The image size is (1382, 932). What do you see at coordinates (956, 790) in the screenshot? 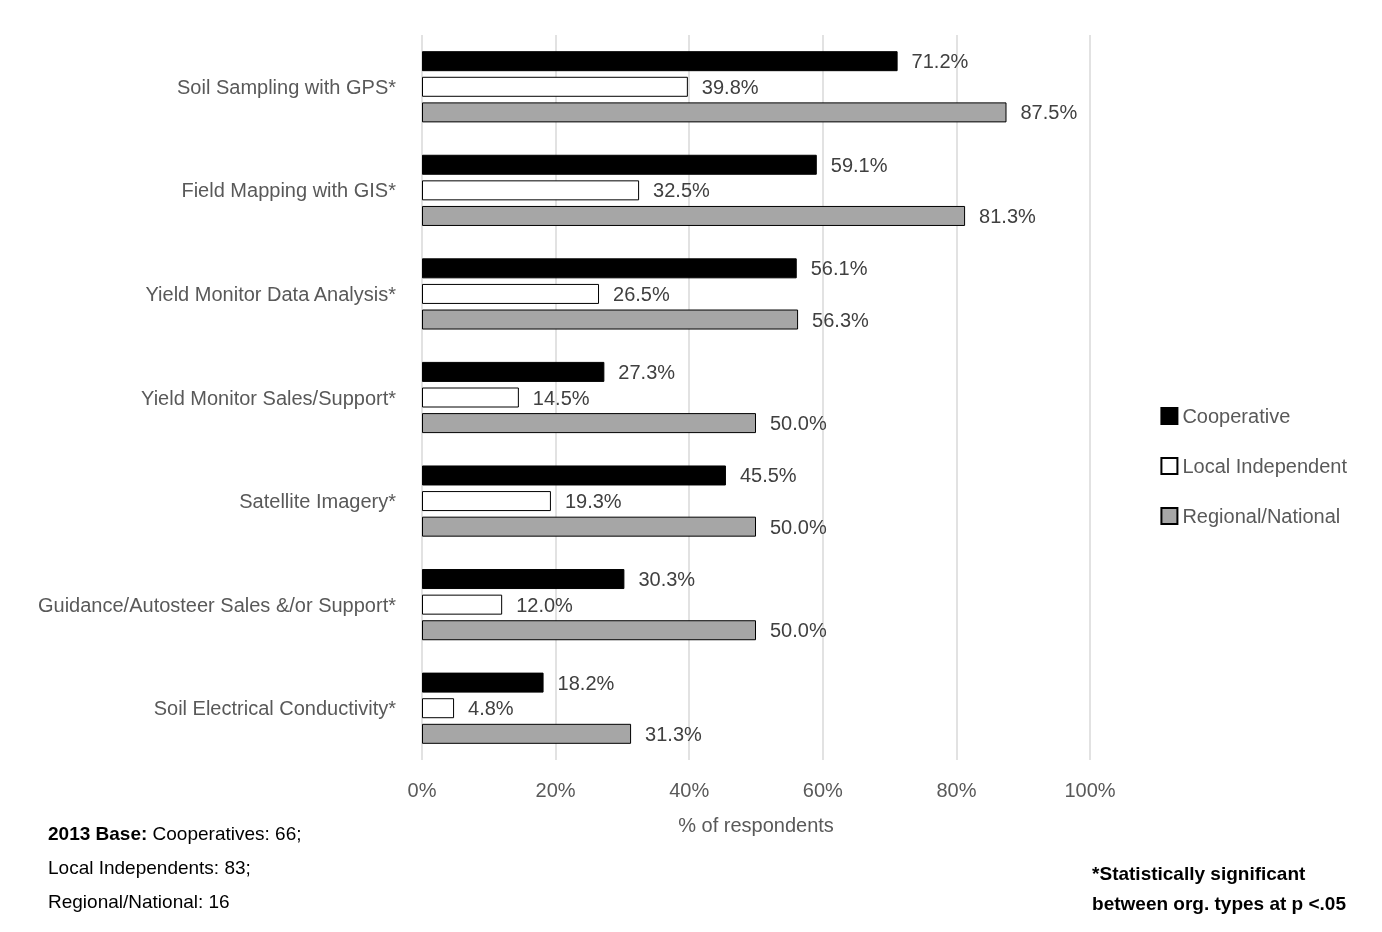
I see `x-tick-label: 80%` at bounding box center [956, 790].